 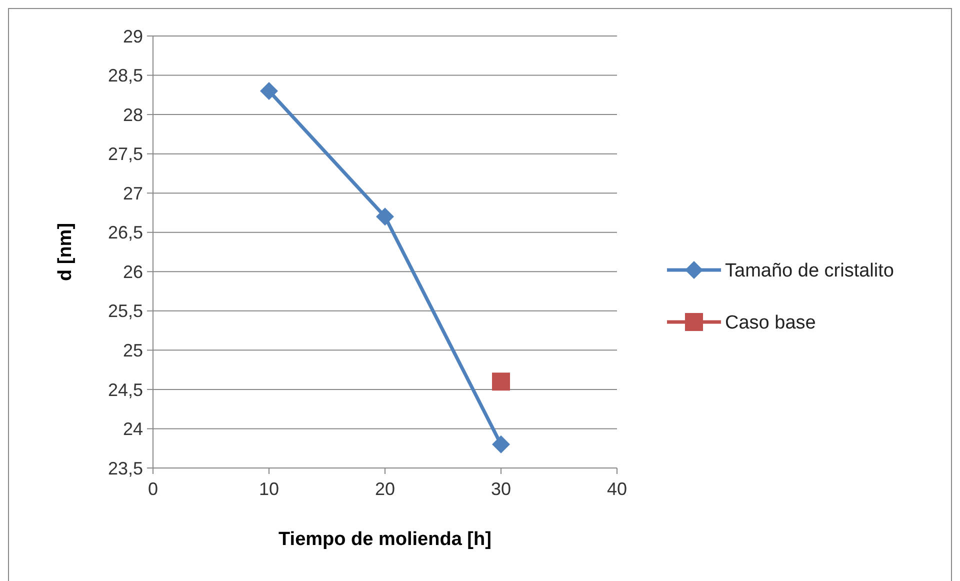 What do you see at coordinates (125, 154) in the screenshot?
I see `y-tick-label: 27,5` at bounding box center [125, 154].